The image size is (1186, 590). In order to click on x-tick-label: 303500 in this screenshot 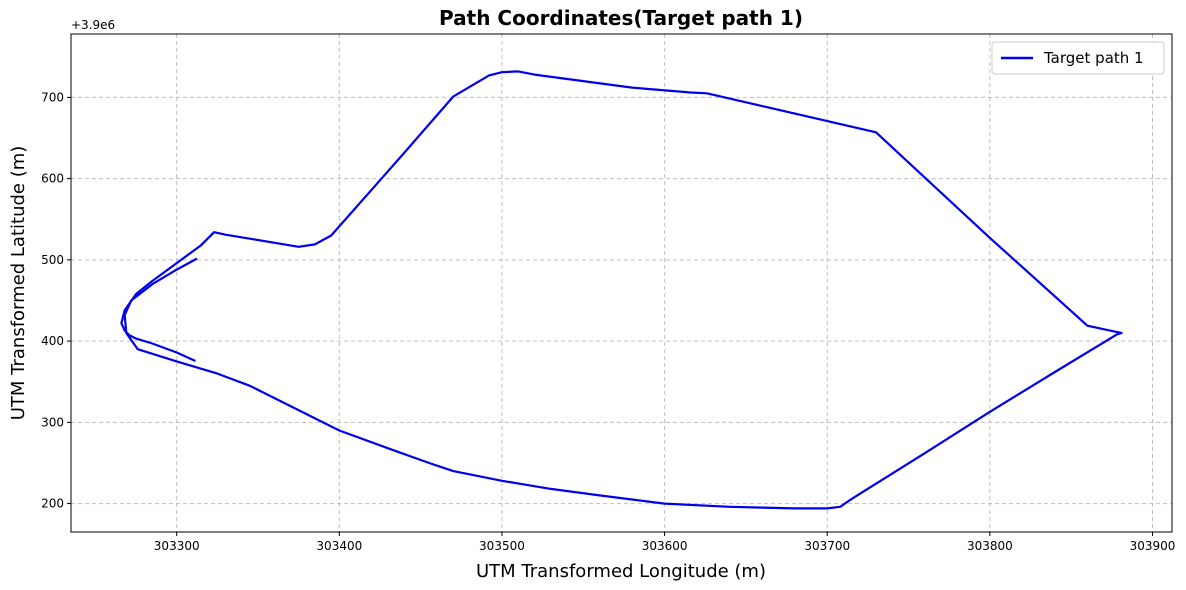, I will do `click(502, 546)`.